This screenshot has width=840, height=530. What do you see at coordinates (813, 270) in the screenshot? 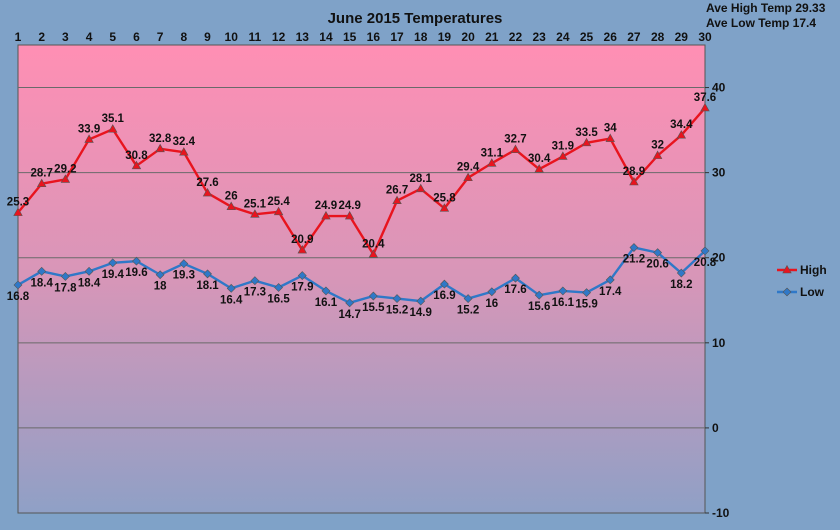
I see `legend-label-high: High` at bounding box center [813, 270].